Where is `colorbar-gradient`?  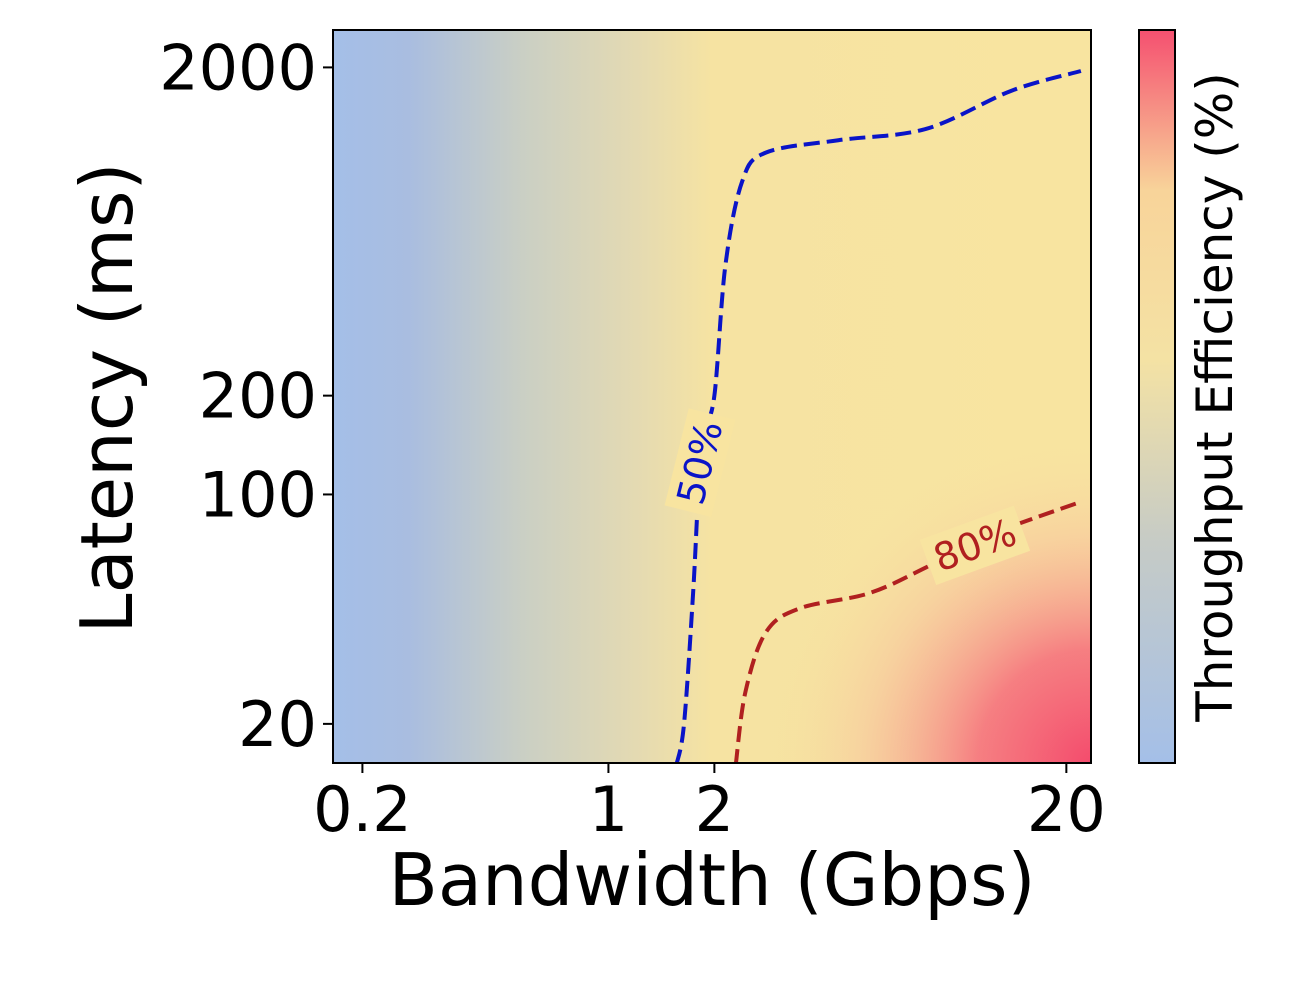 colorbar-gradient is located at coordinates (1157, 396).